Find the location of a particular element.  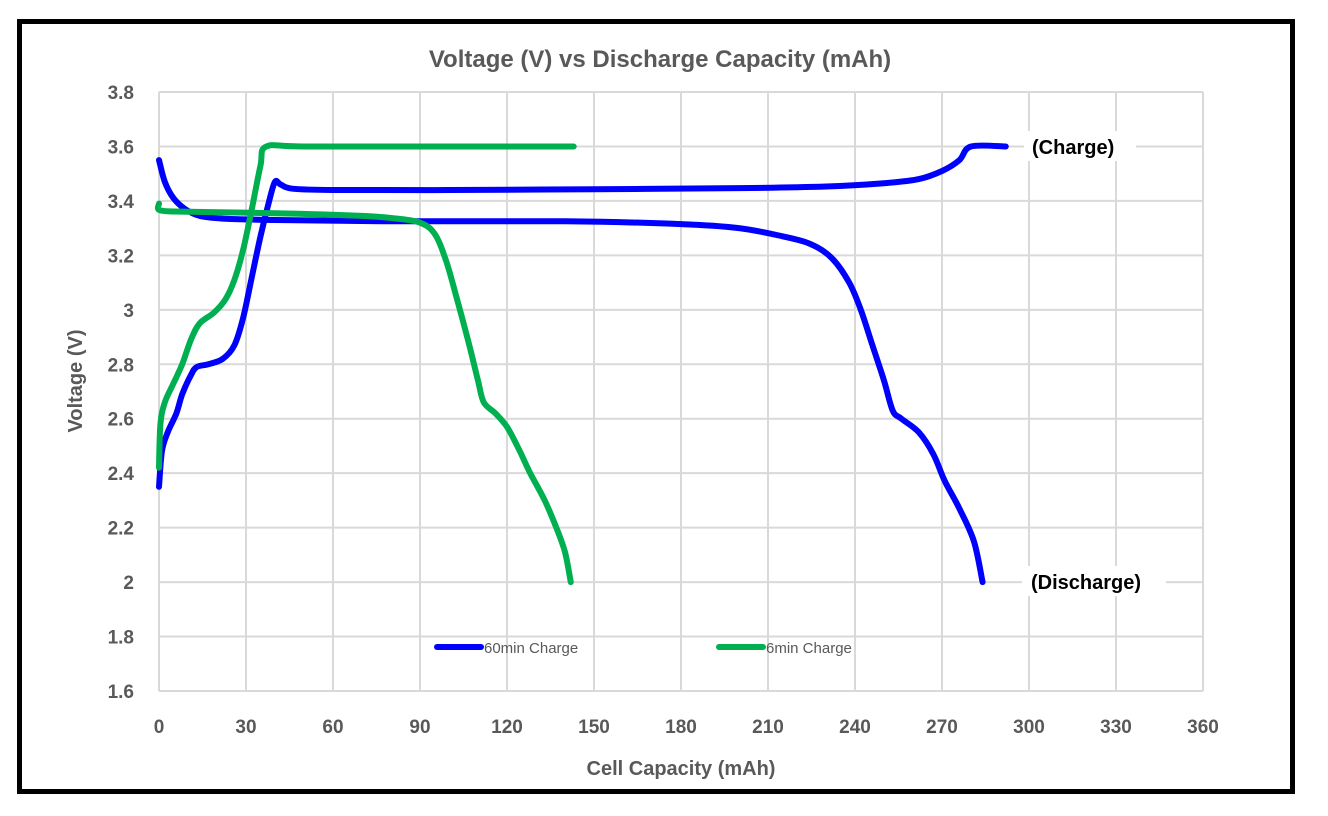

series-line-6min-charge-charge is located at coordinates (366, 306).